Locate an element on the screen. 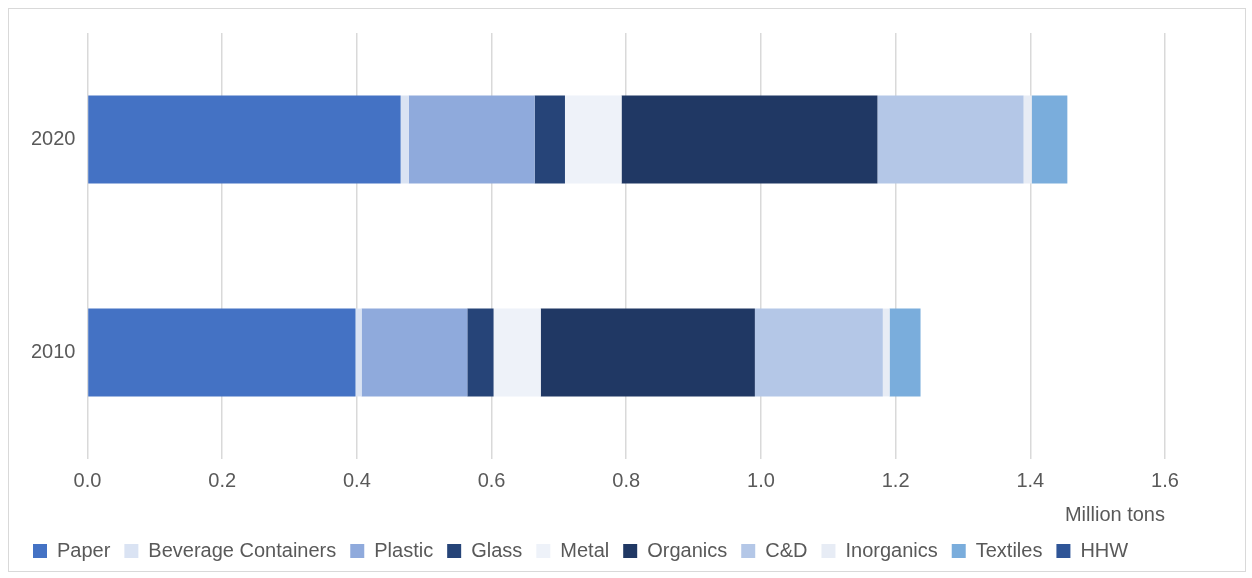  x-axis-title: Million tons is located at coordinates (1114, 513).